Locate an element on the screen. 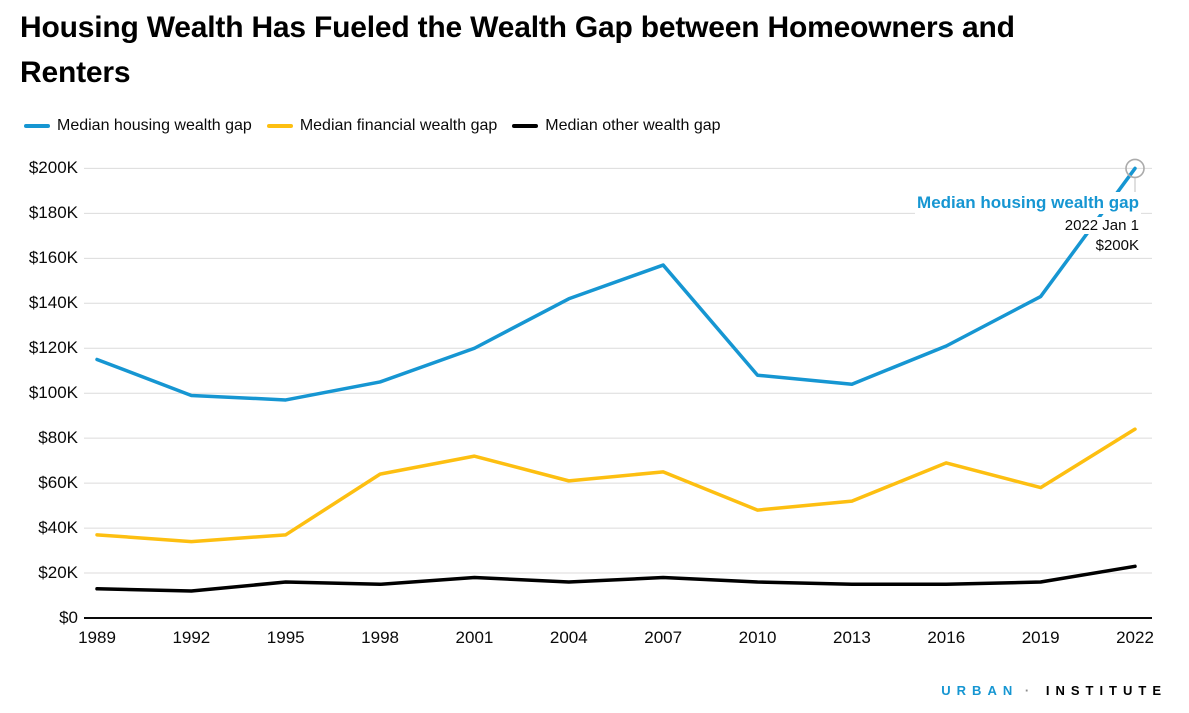  tooltip-date: 2022 Jan 1 is located at coordinates (1101, 225).